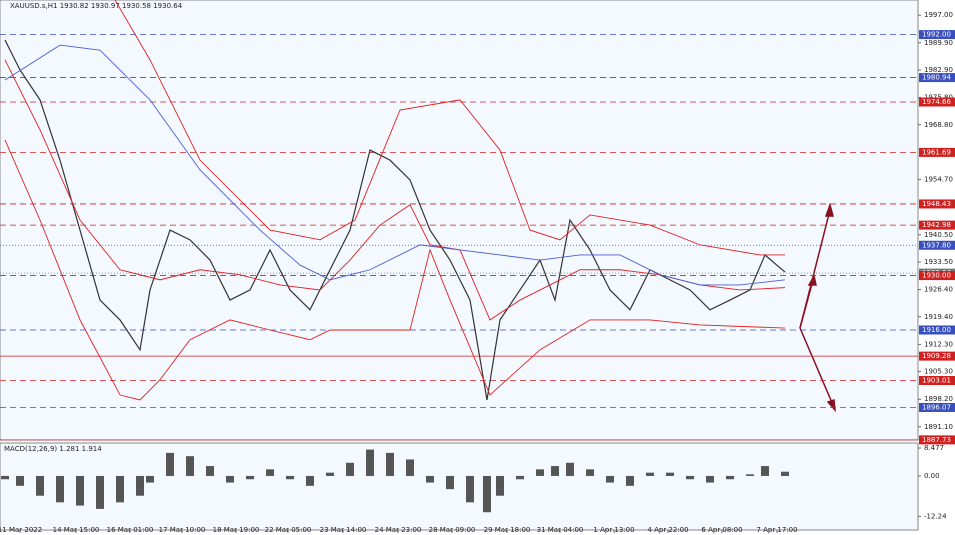 The width and height of the screenshot is (955, 535). I want to click on macd-tick-label: 0.00, so click(932, 476).